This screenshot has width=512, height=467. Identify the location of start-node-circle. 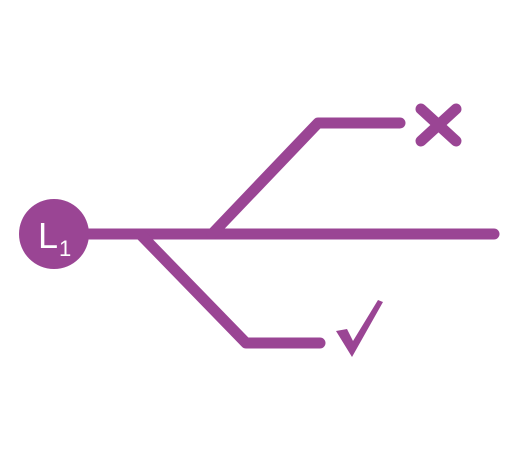
(54, 234).